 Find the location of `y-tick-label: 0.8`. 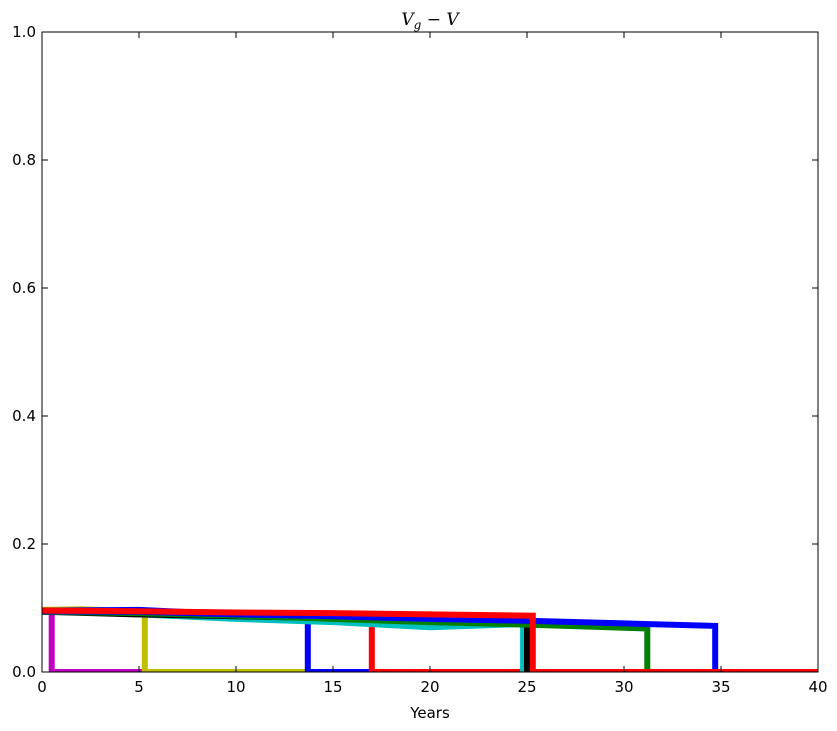

y-tick-label: 0.8 is located at coordinates (24, 160).